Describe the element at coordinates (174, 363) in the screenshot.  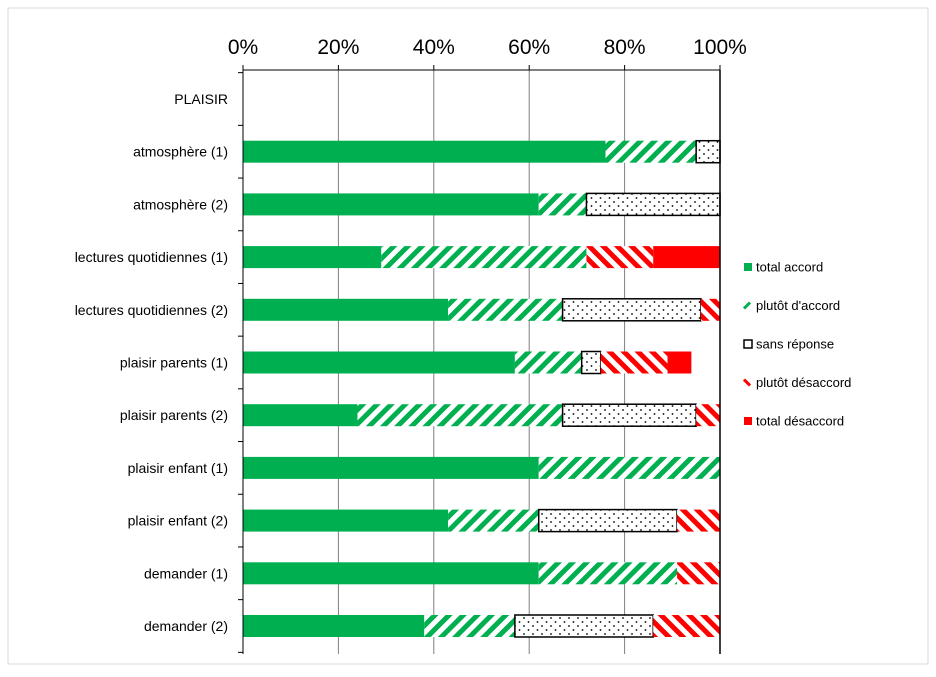
I see `category-label: plaisir parents (1)` at that location.